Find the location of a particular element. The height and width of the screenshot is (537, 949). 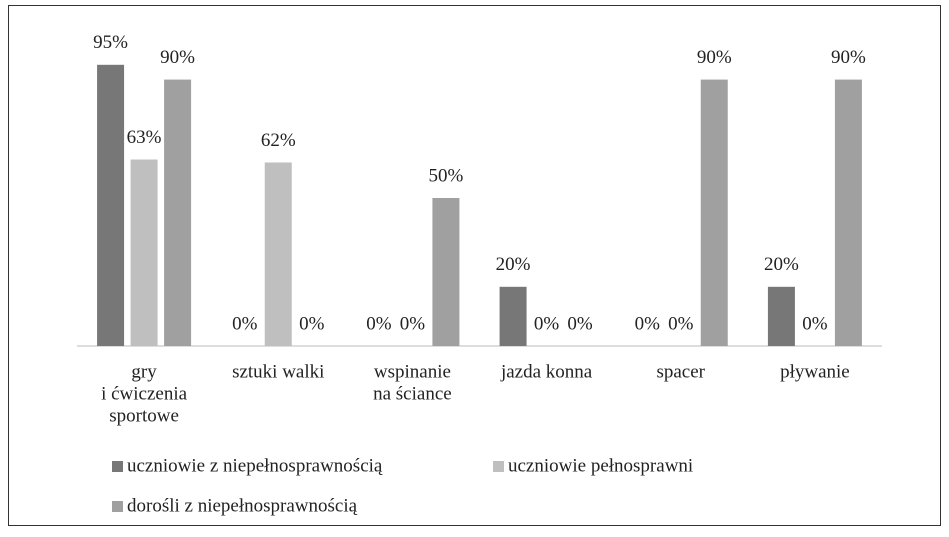

x-tick-label: i ćwiczenia is located at coordinates (144, 393).